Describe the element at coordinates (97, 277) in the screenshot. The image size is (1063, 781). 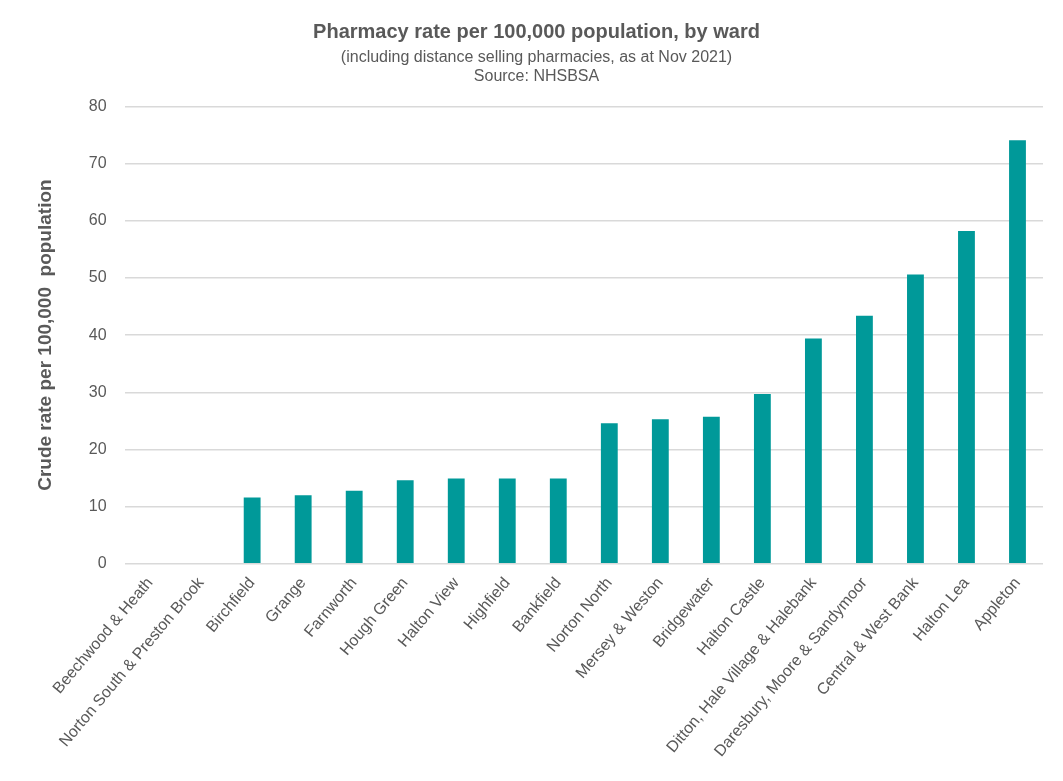
I see `y-tick-label: 50` at that location.